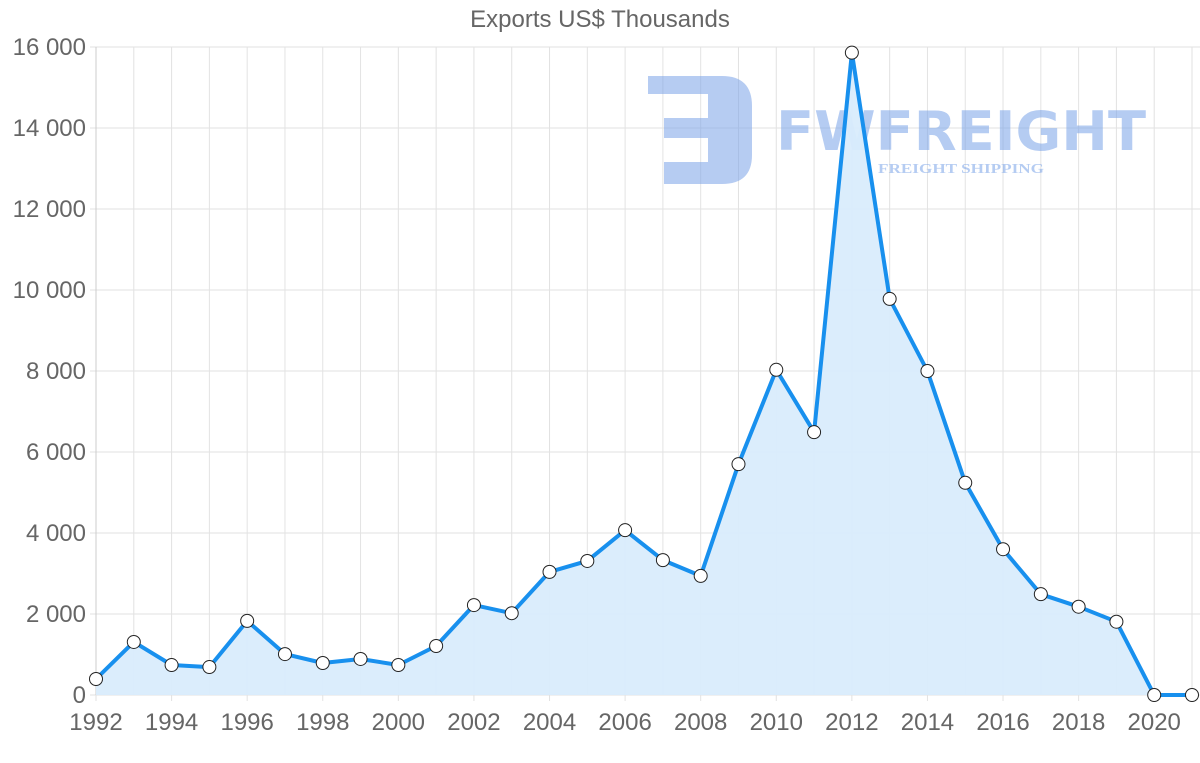 The width and height of the screenshot is (1200, 763). Describe the element at coordinates (56, 371) in the screenshot. I see `y-tick-label: 8 000` at that location.